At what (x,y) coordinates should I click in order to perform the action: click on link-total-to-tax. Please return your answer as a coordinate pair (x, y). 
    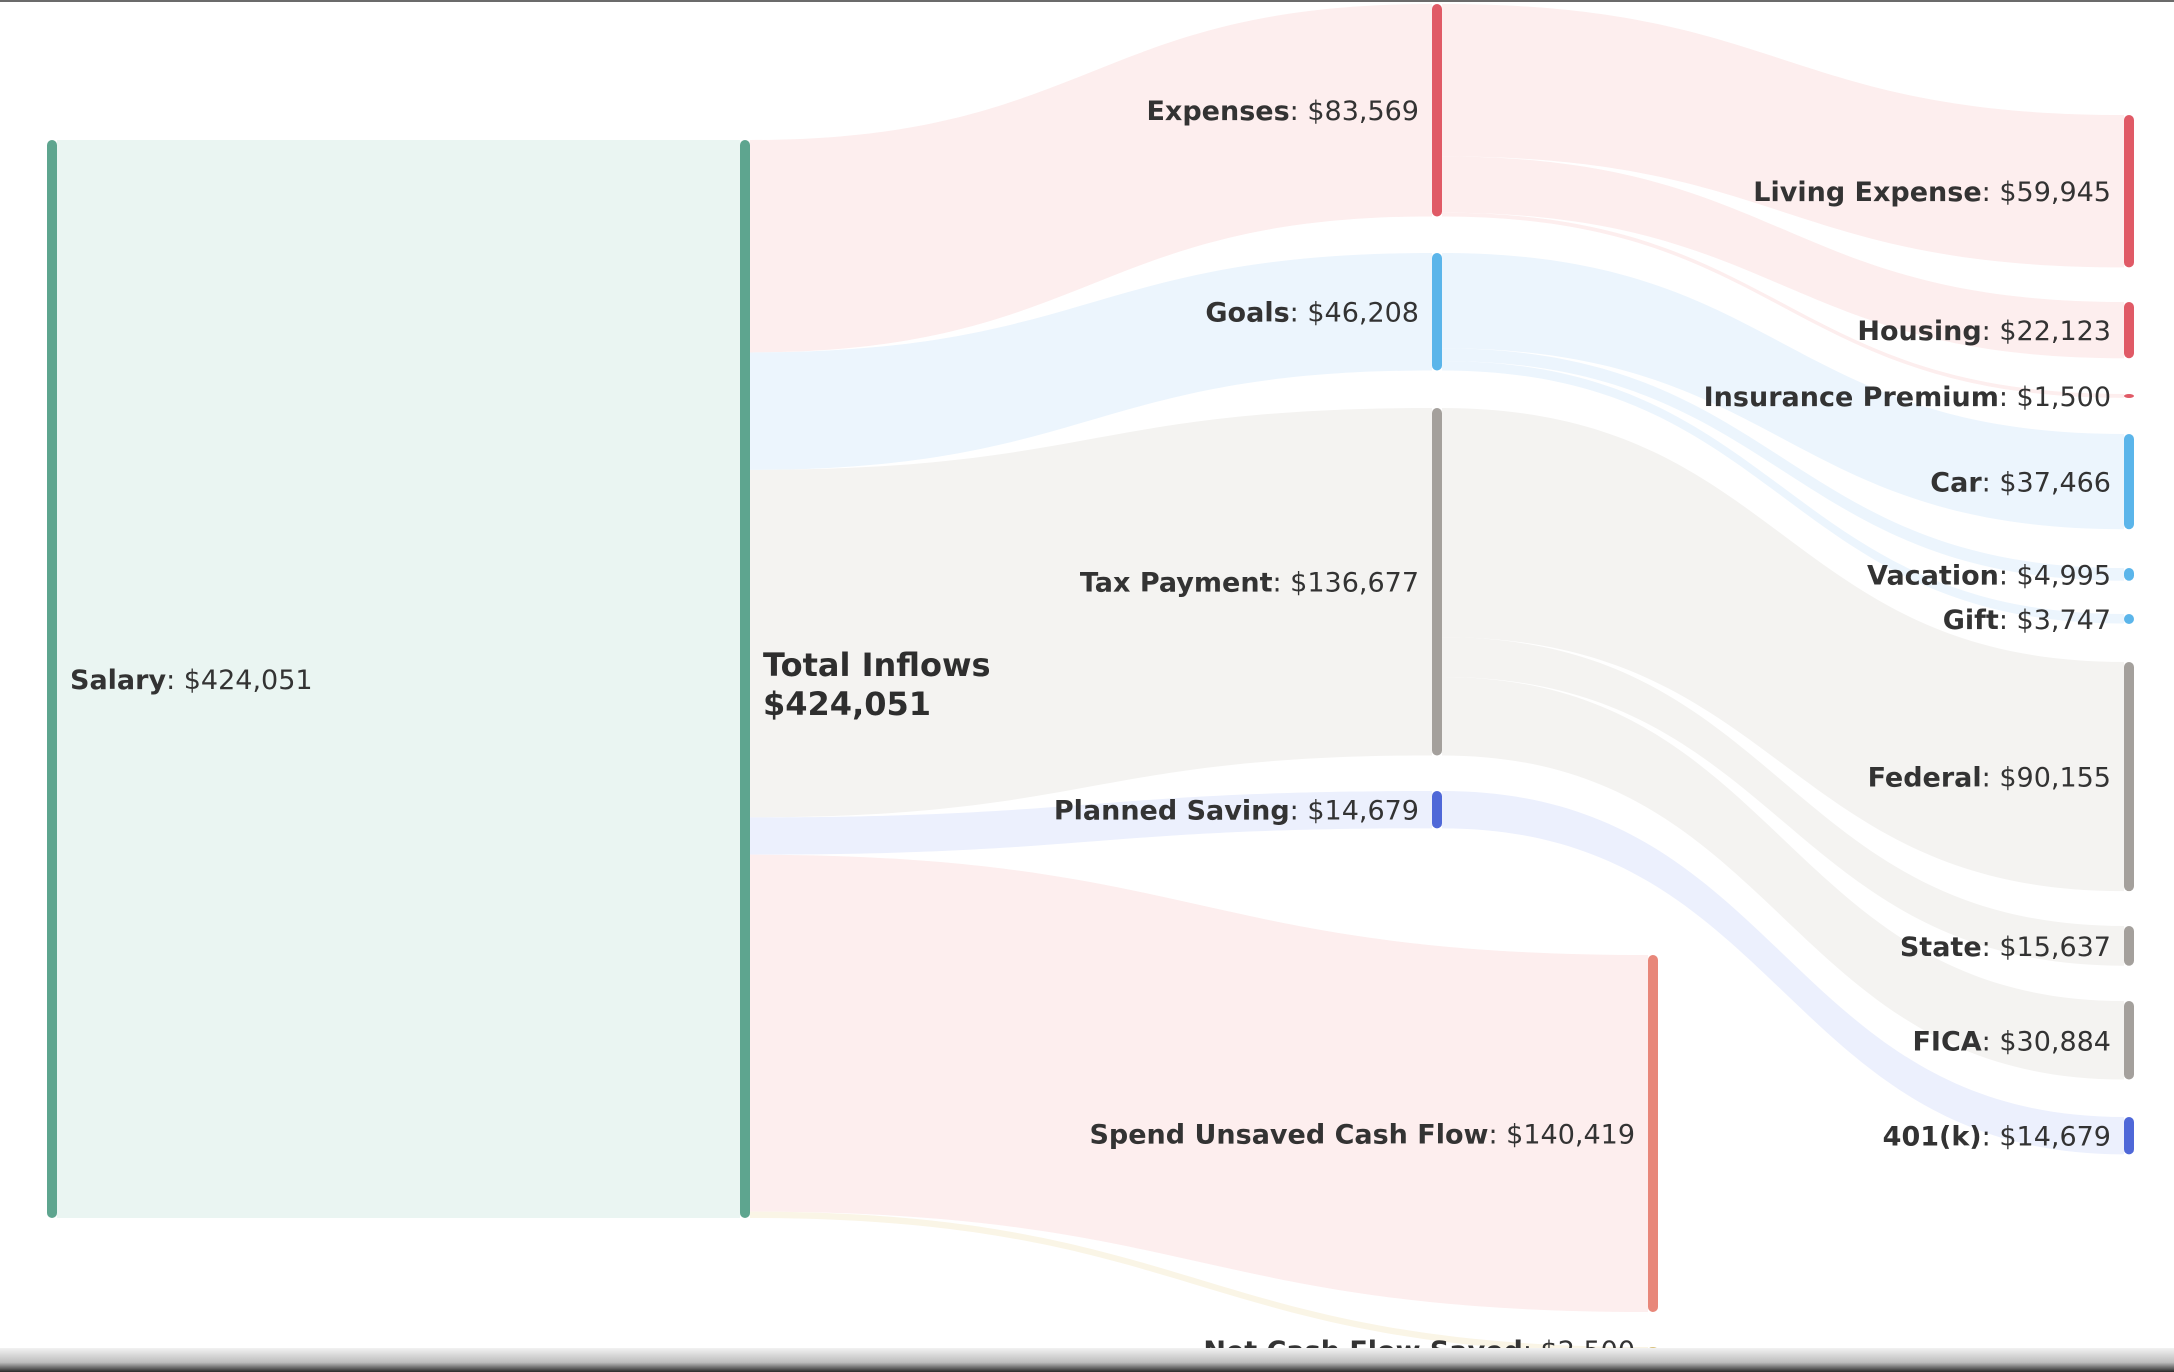
    Looking at the image, I should click on (1091, 613).